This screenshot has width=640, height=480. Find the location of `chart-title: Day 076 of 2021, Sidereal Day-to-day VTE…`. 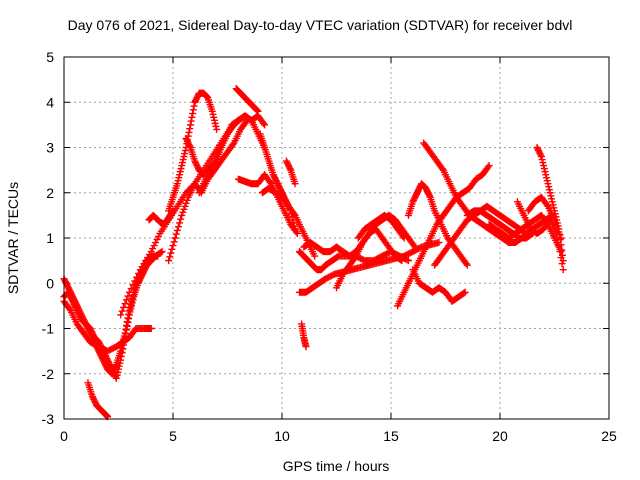

chart-title: Day 076 of 2021, Sidereal Day-to-day VTE… is located at coordinates (320, 25).